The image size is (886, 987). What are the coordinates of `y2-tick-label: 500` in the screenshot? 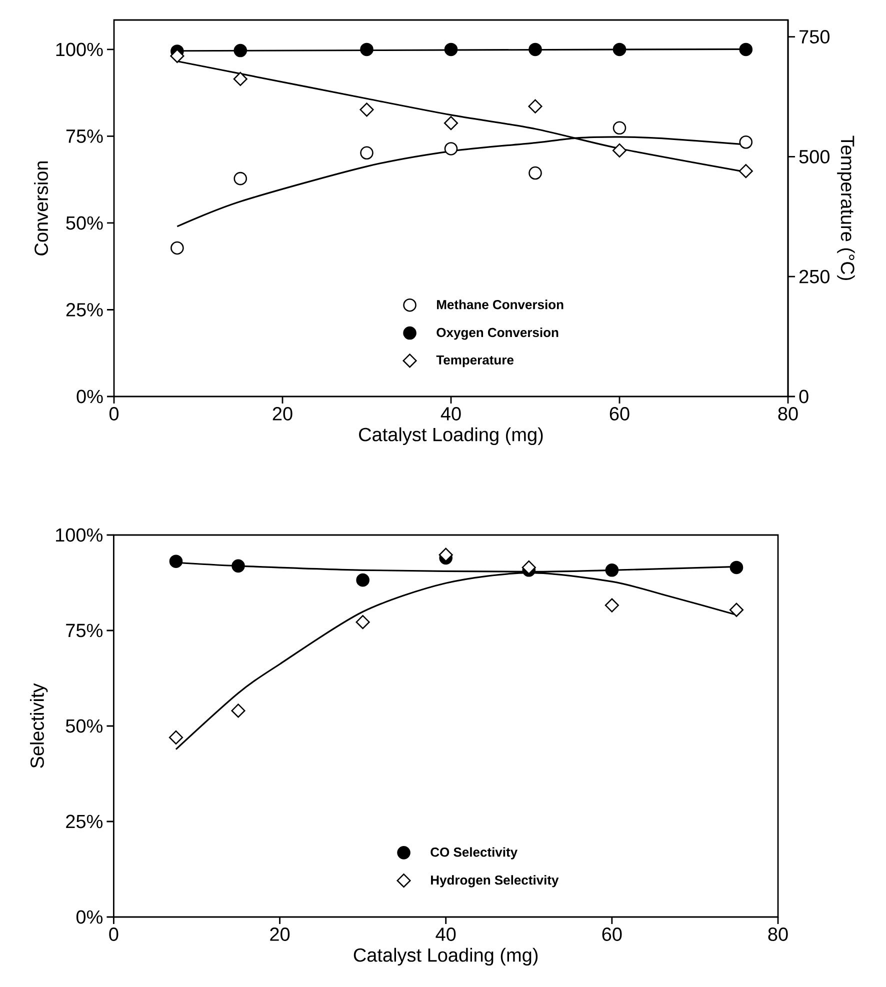 It's located at (814, 157).